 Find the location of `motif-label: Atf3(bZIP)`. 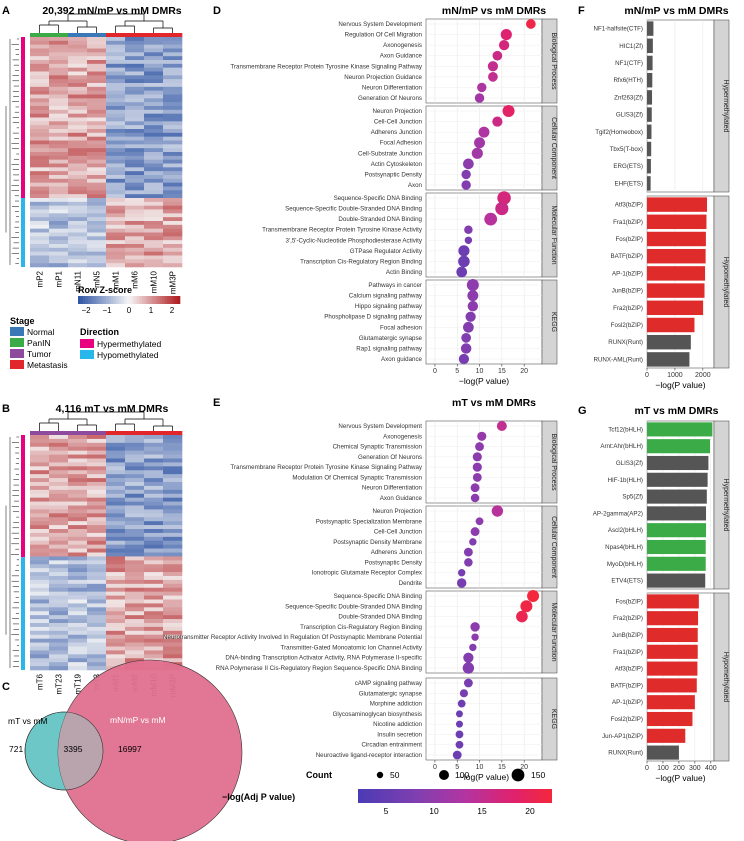

motif-label: Atf3(bZIP) is located at coordinates (629, 205).